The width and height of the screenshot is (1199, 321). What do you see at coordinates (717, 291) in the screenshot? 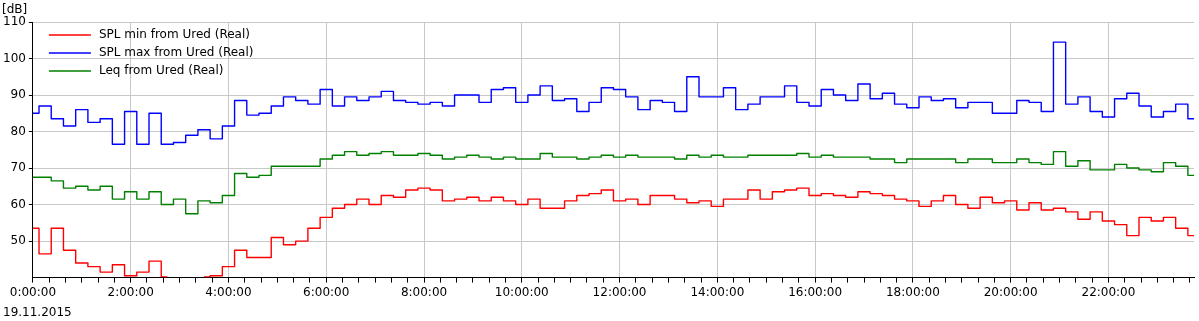
I see `x-tick-label: 14:00:00` at bounding box center [717, 291].